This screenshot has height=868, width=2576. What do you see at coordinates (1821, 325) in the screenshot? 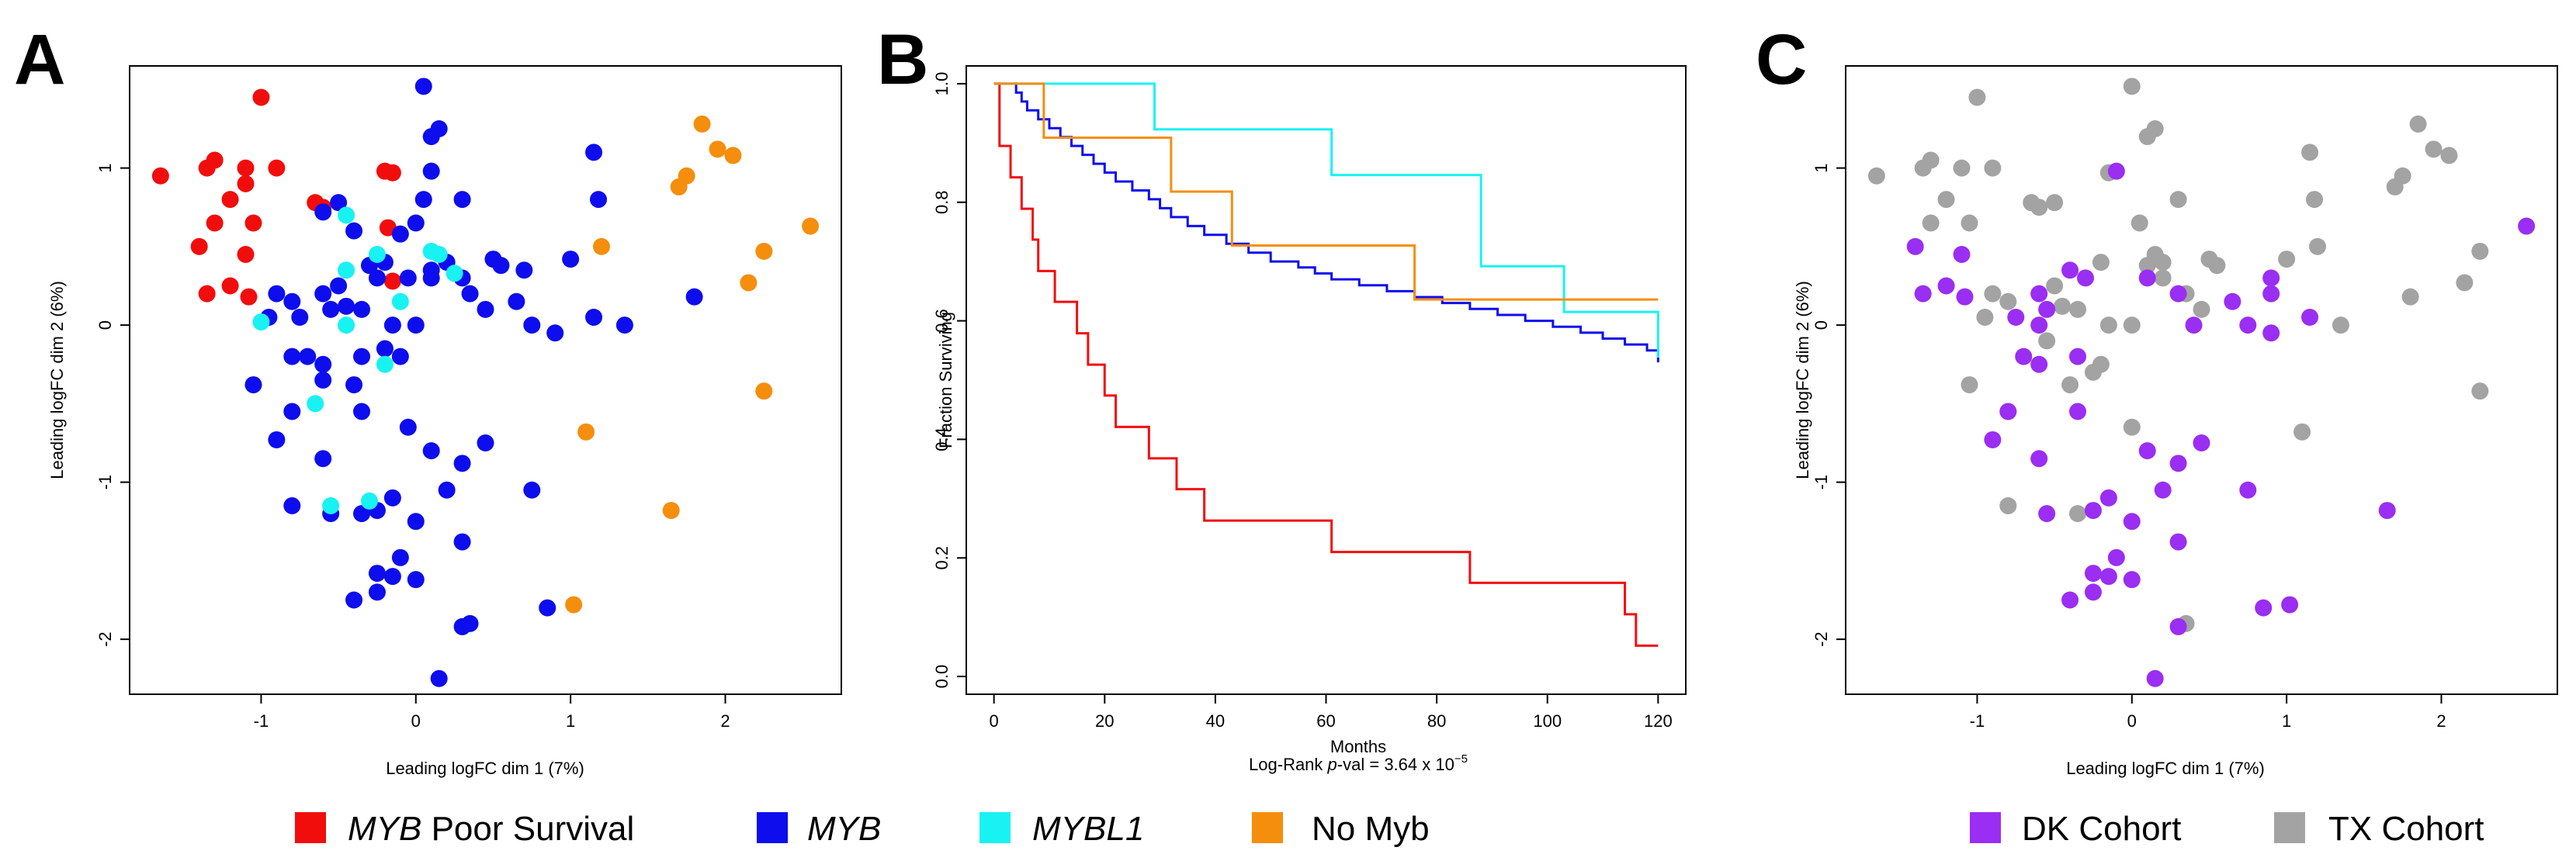
I see `y-tick-label-c-2: 0` at bounding box center [1821, 325].